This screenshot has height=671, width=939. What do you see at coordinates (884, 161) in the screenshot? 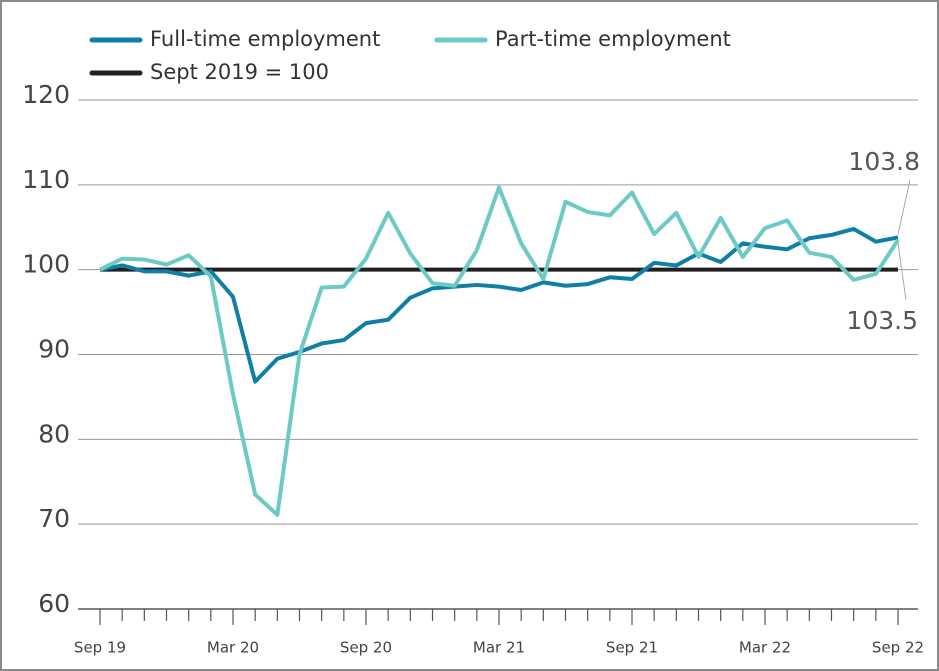
I see `annotation: 103.8` at bounding box center [884, 161].